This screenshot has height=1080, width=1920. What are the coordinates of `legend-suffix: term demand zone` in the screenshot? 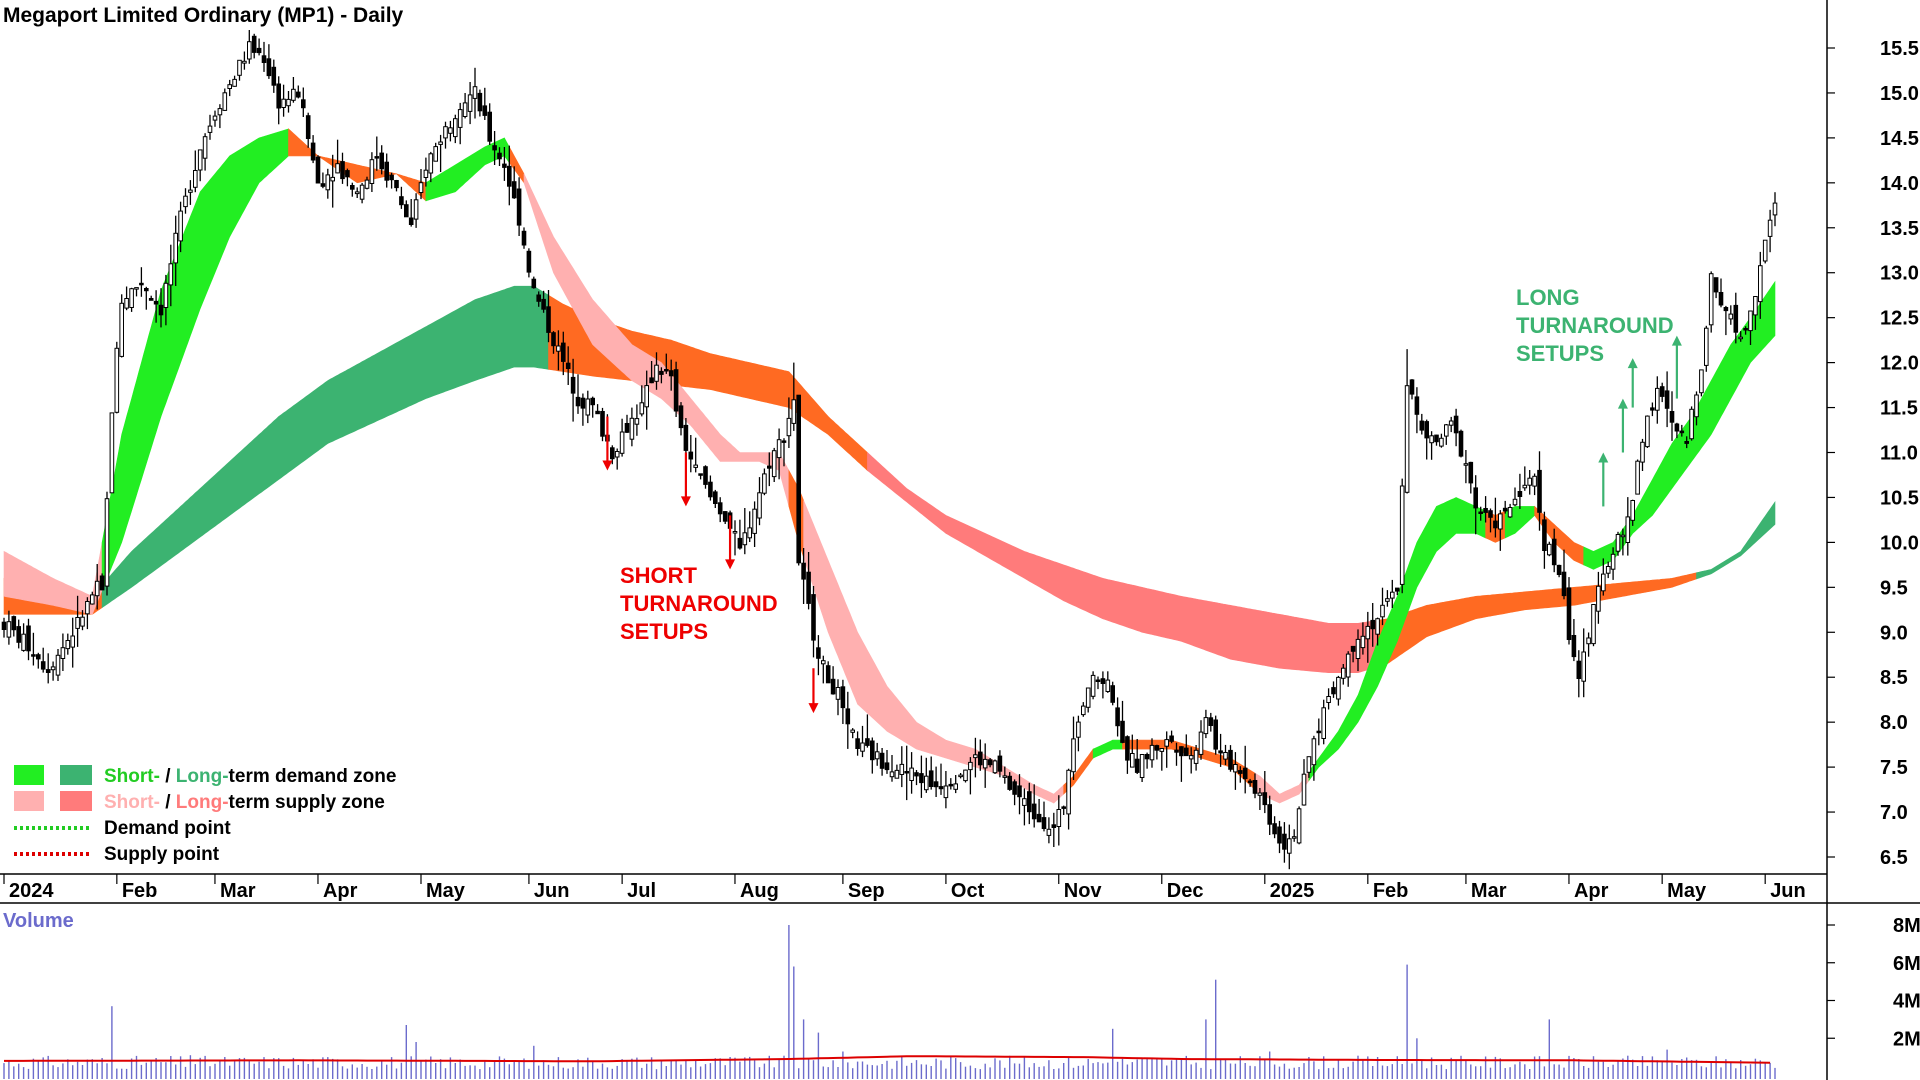 It's located at (313, 776).